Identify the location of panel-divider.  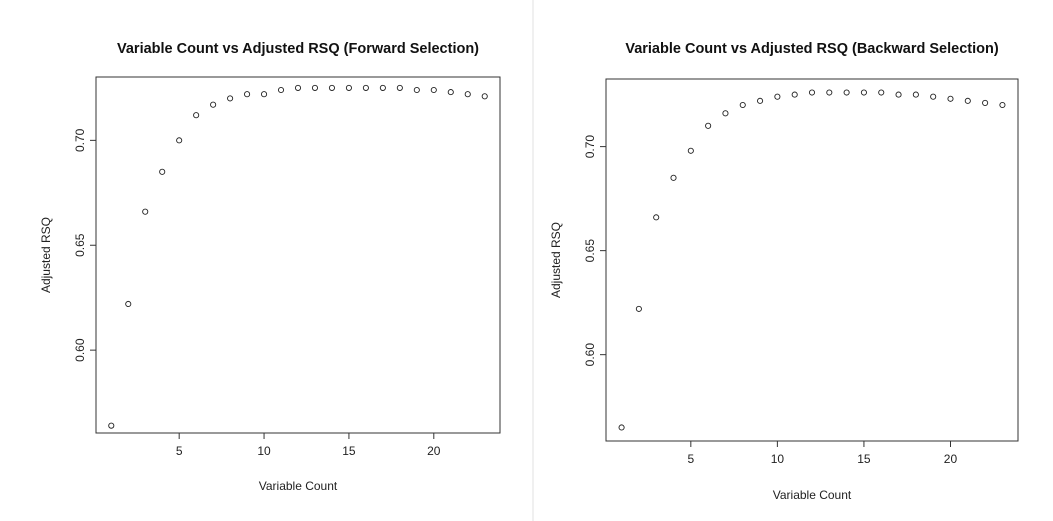
(533, 260).